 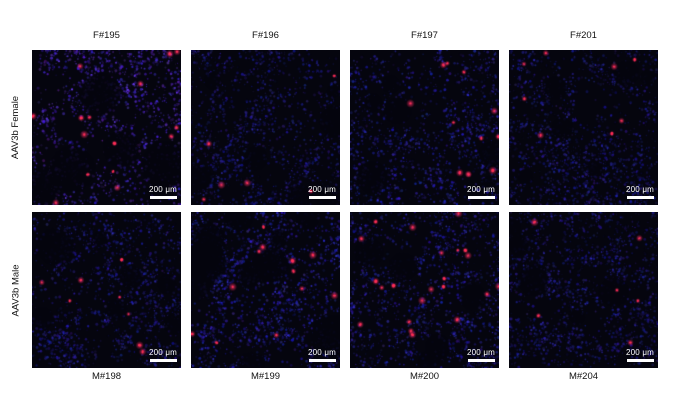 I want to click on micrograph-tile-f195: 200 μm, so click(x=106, y=127).